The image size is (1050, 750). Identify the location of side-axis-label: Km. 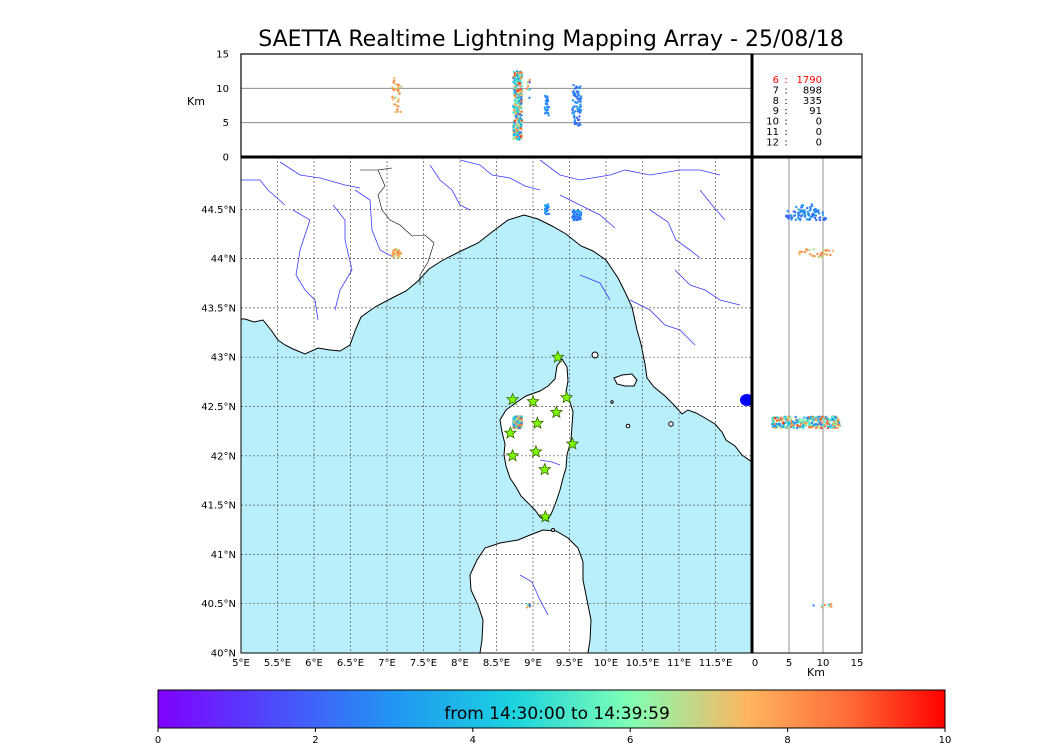
(816, 672).